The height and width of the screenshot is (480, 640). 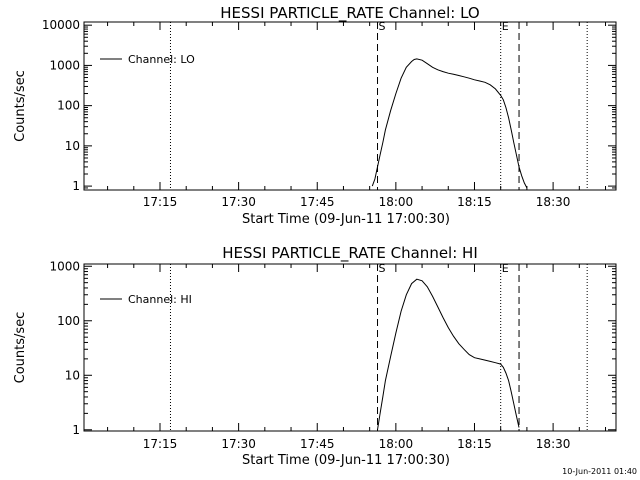 I want to click on panel2-series-line, so click(x=448, y=354).